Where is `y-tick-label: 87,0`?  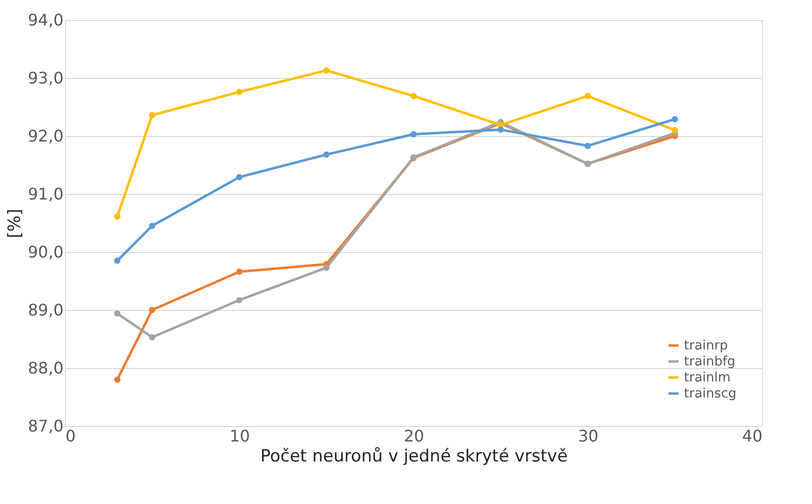 y-tick-label: 87,0 is located at coordinates (46, 426).